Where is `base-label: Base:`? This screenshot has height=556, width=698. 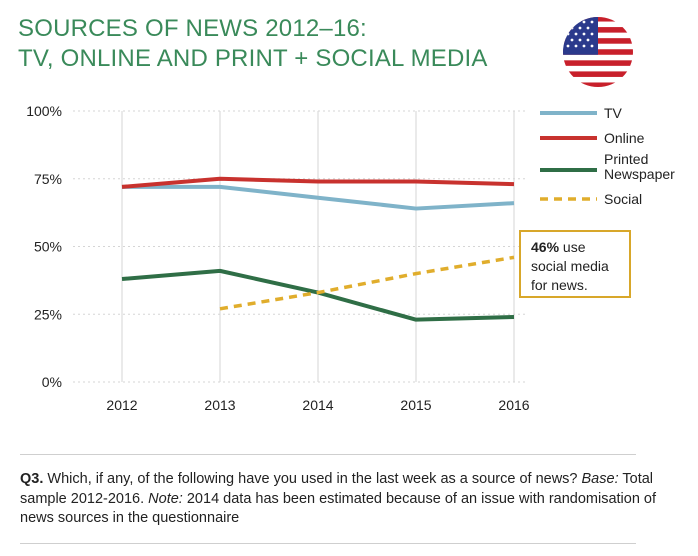
base-label: Base: is located at coordinates (600, 479).